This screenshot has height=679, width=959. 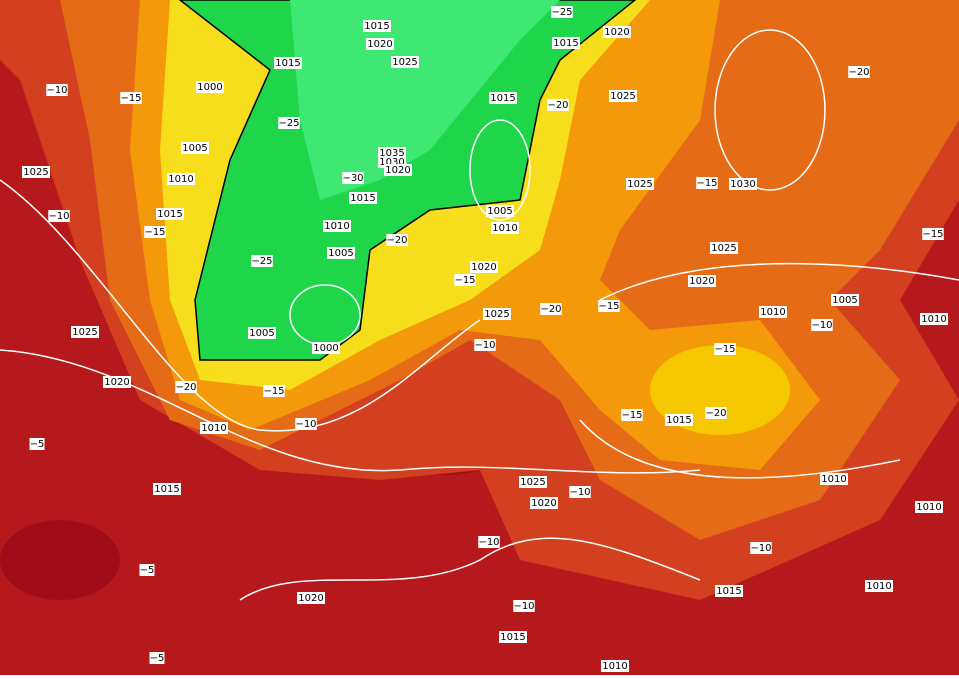 I want to click on label-text: −25, so click(x=561, y=12).